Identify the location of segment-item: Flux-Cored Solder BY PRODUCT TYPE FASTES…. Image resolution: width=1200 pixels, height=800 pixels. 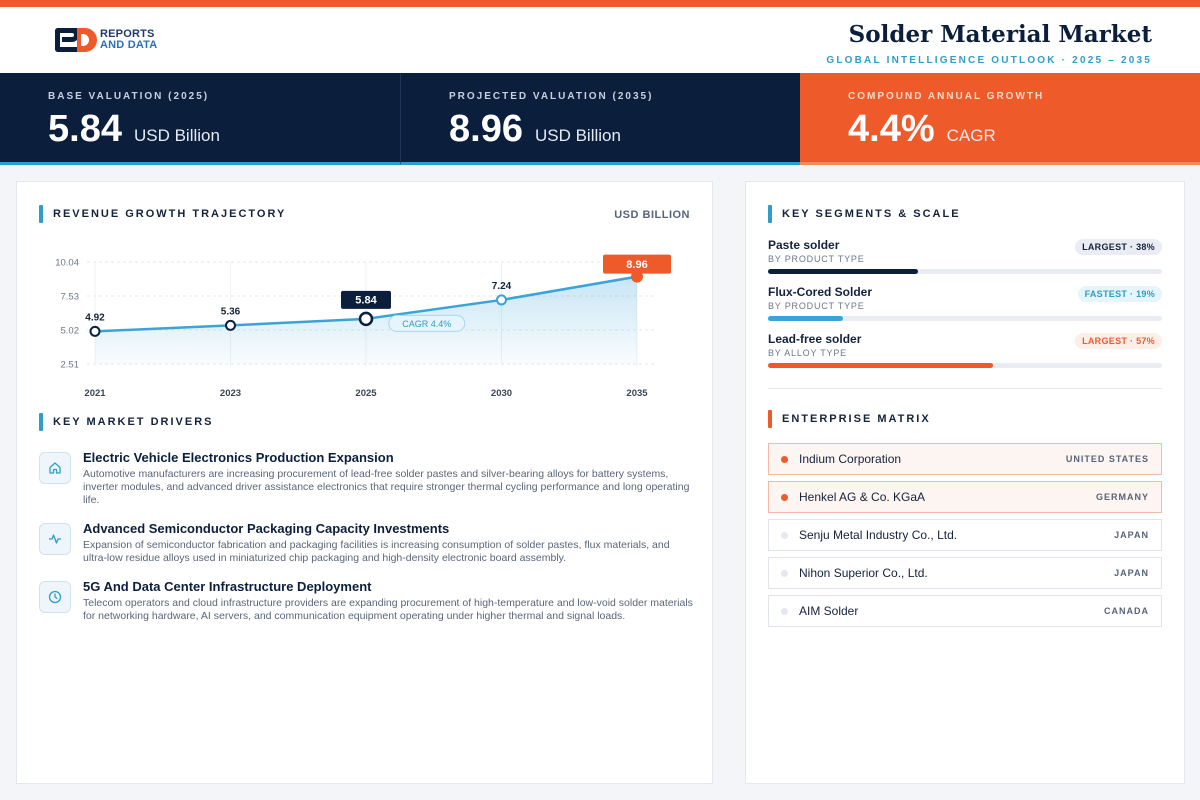
(965, 308).